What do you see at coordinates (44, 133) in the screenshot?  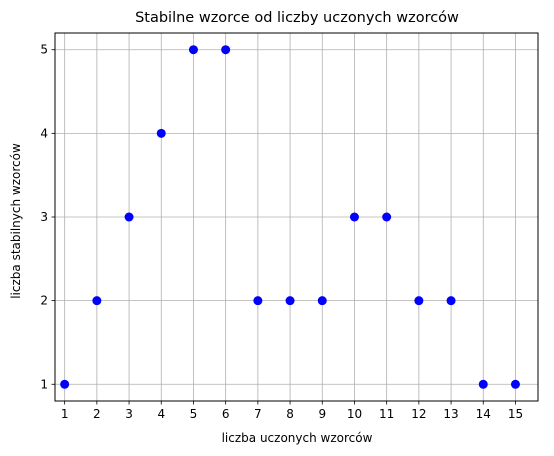 I see `y-tick-label: 4` at bounding box center [44, 133].